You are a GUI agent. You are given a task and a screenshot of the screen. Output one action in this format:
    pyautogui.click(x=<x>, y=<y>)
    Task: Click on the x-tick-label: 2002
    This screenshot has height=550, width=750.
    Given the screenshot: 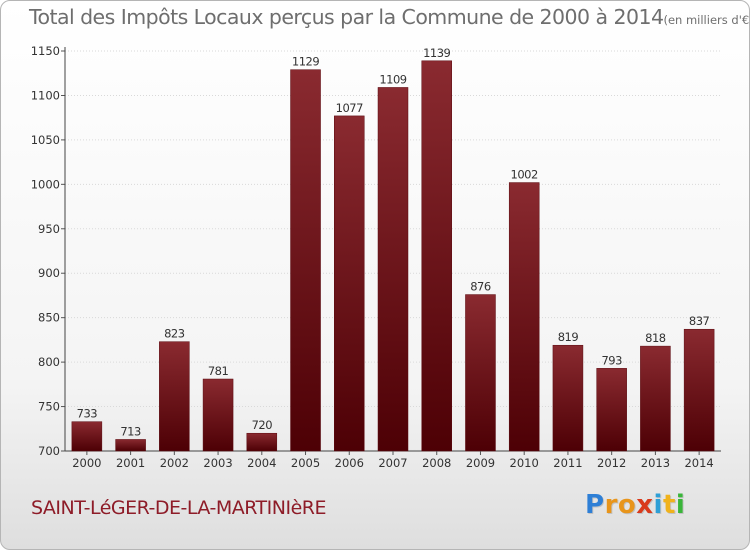 What is the action you would take?
    pyautogui.click(x=174, y=463)
    